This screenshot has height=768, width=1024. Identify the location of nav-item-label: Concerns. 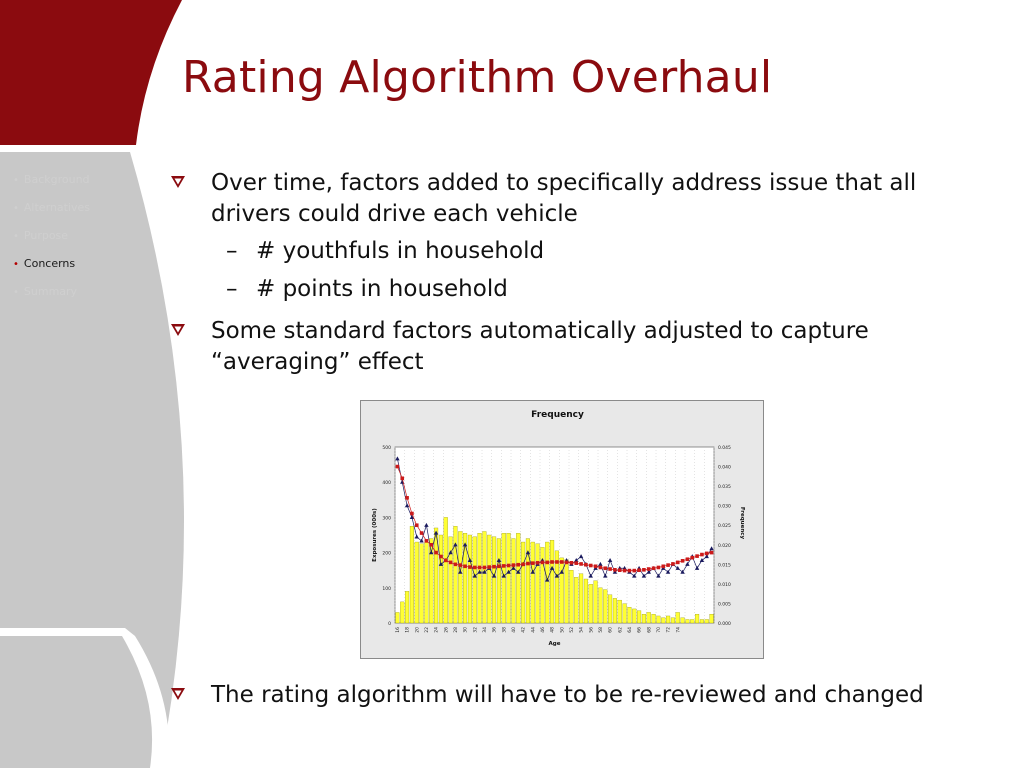
(49, 263).